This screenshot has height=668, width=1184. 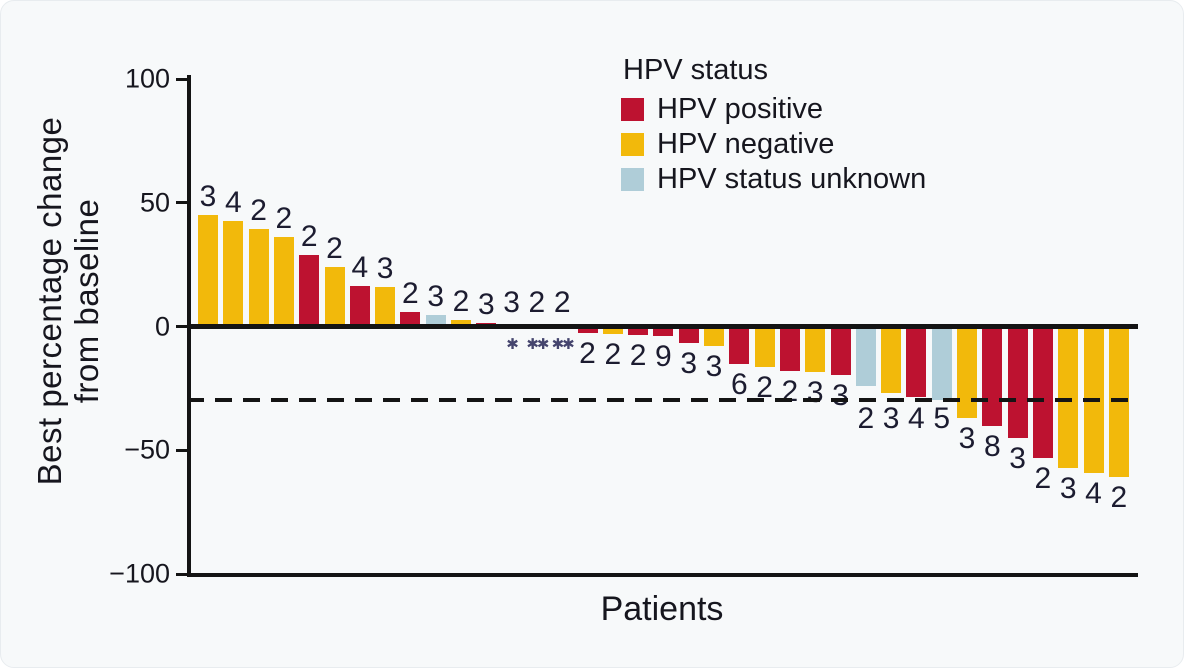 What do you see at coordinates (992, 446) in the screenshot?
I see `bar-count-label: 8` at bounding box center [992, 446].